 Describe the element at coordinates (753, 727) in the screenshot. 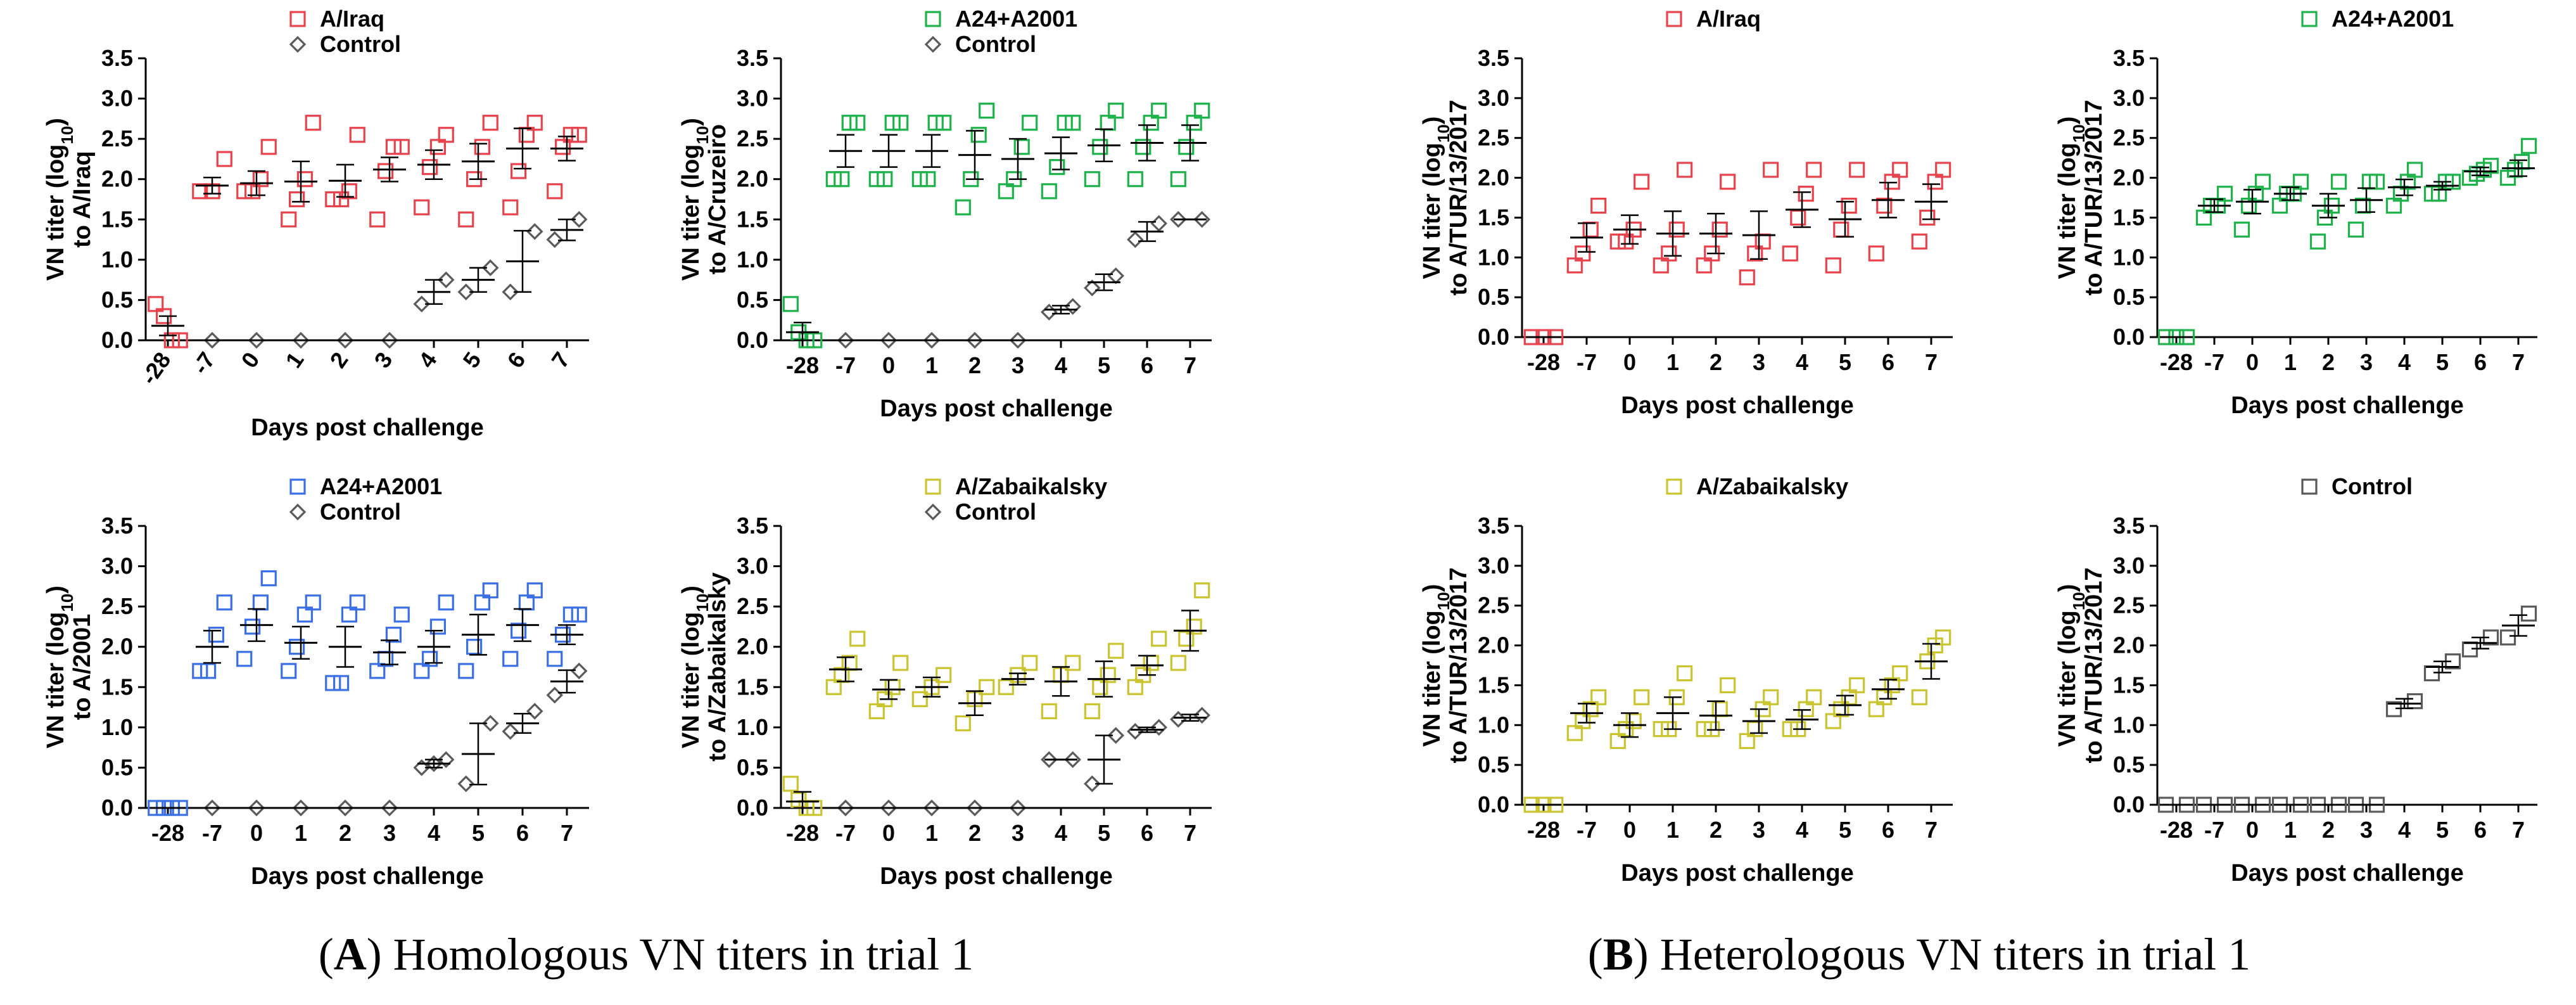

I see `y-tick-label: 1.0` at that location.